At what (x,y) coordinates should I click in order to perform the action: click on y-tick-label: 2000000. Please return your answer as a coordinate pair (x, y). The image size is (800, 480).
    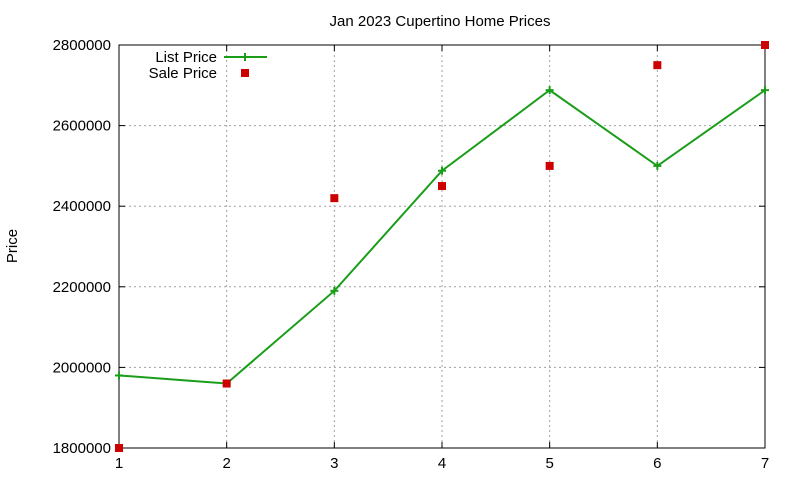
    Looking at the image, I should click on (82, 367).